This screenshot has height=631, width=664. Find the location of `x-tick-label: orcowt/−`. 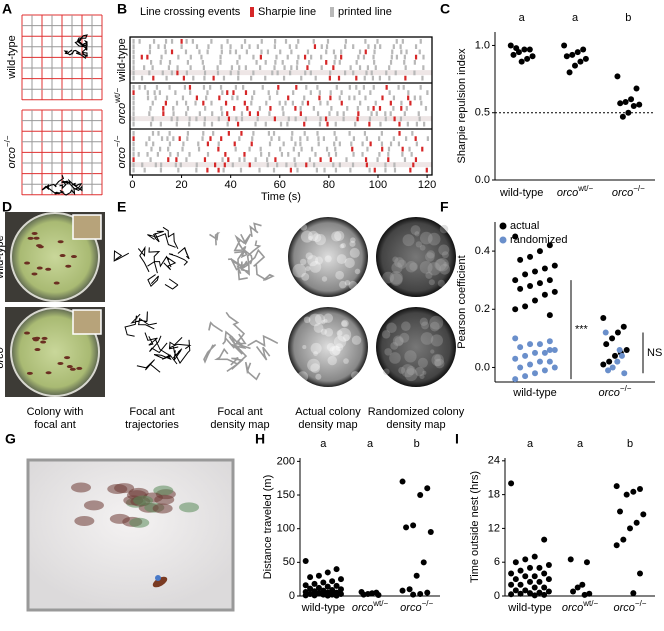

x-tick-label: orcowt/− is located at coordinates (370, 606).